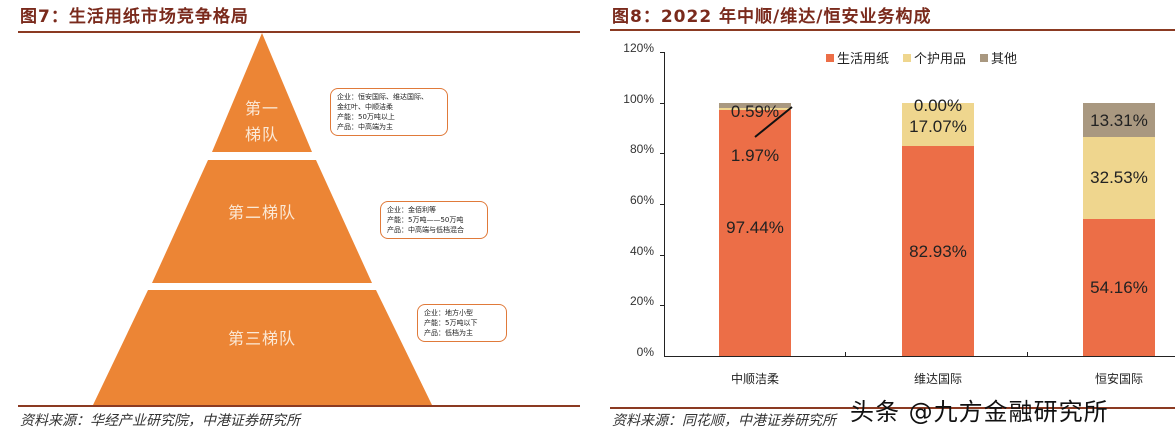 The height and width of the screenshot is (432, 1175). I want to click on data-label: 0.59%, so click(755, 111).